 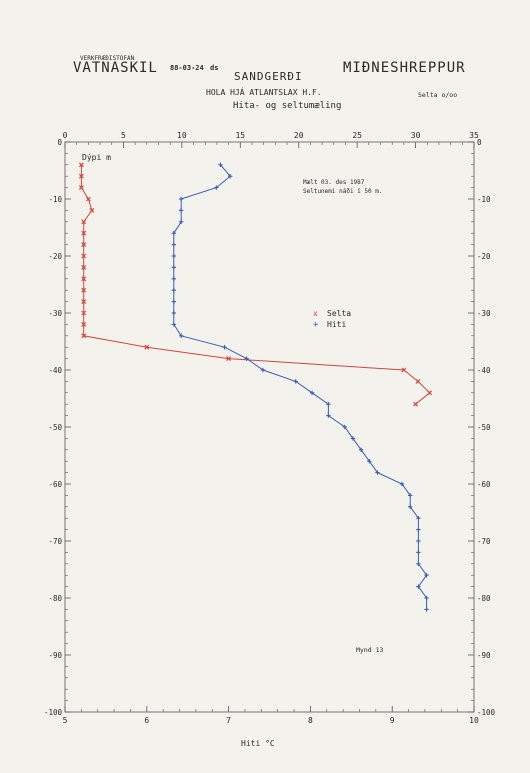 What do you see at coordinates (316, 325) in the screenshot?
I see `legend-marker-hiti: +` at bounding box center [316, 325].